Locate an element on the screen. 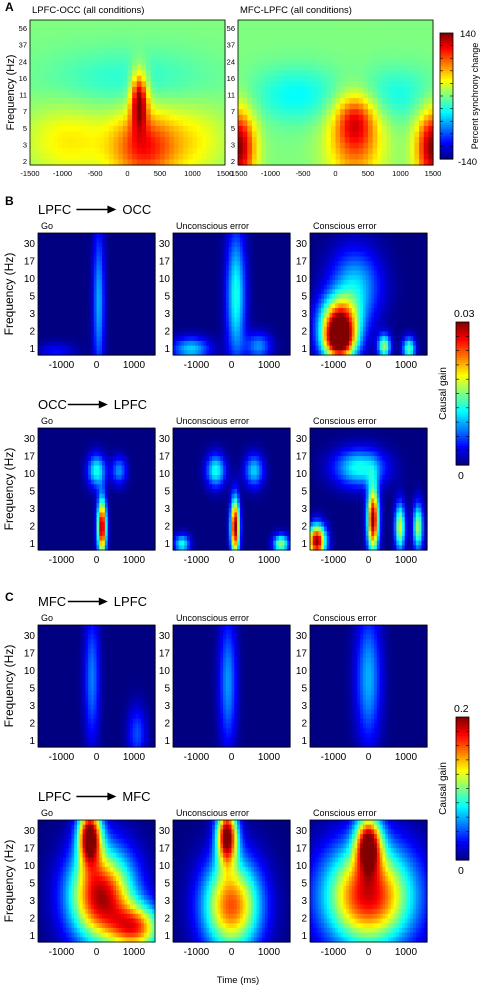 Image resolution: width=487 pixels, height=990 pixels. panel-a-ytick: 56 is located at coordinates (23, 28).